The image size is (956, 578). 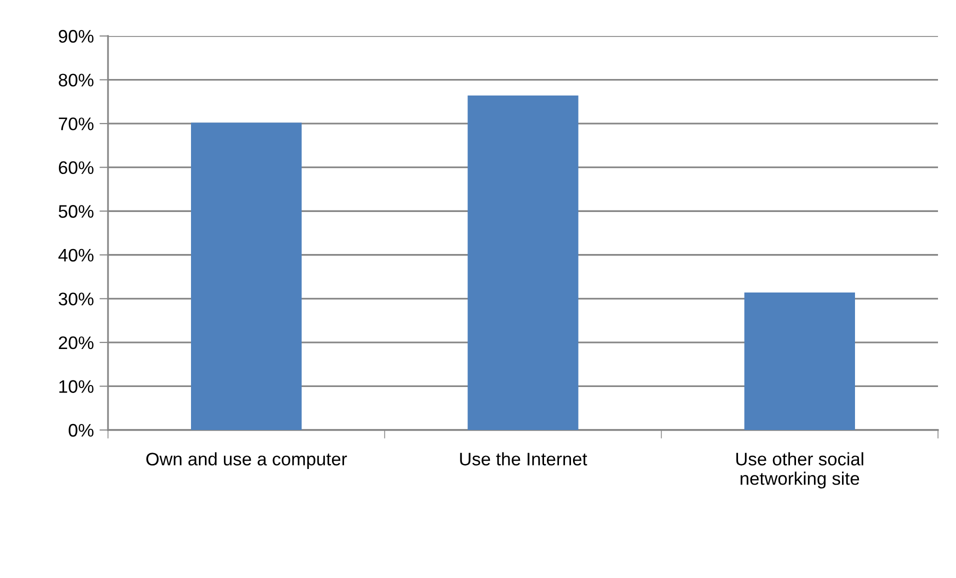 What do you see at coordinates (524, 459) in the screenshot?
I see `x-tick-label: Use the Internet` at bounding box center [524, 459].